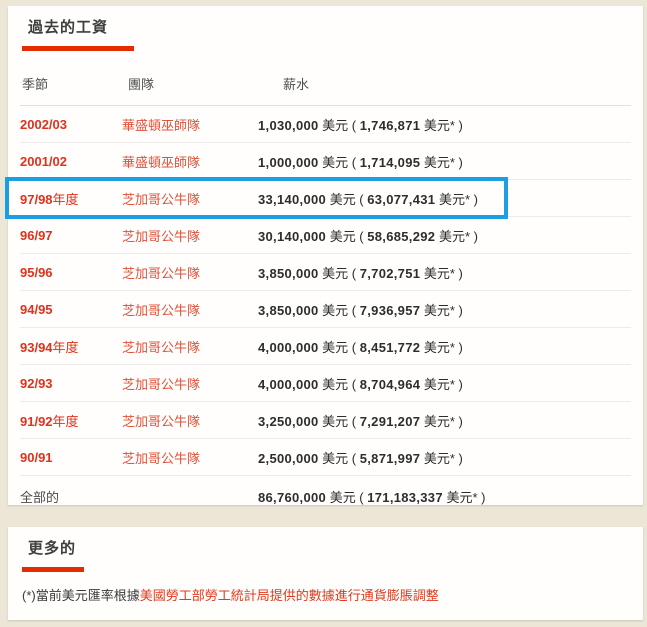 The height and width of the screenshot is (627, 647). Describe the element at coordinates (444, 383) in the screenshot. I see `salary-cell: 4,000,000 美元 ( 8,704,964 美元* )` at that location.